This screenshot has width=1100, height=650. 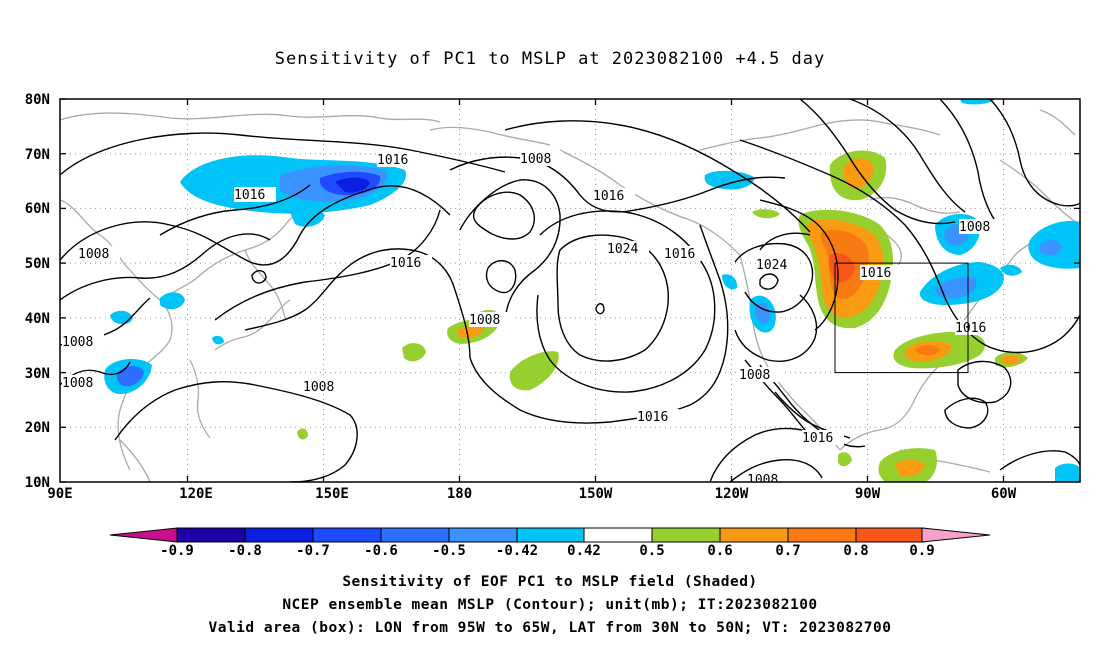 What do you see at coordinates (956, 288) in the screenshot?
I see `shade-neg-c2-core` at bounding box center [956, 288].